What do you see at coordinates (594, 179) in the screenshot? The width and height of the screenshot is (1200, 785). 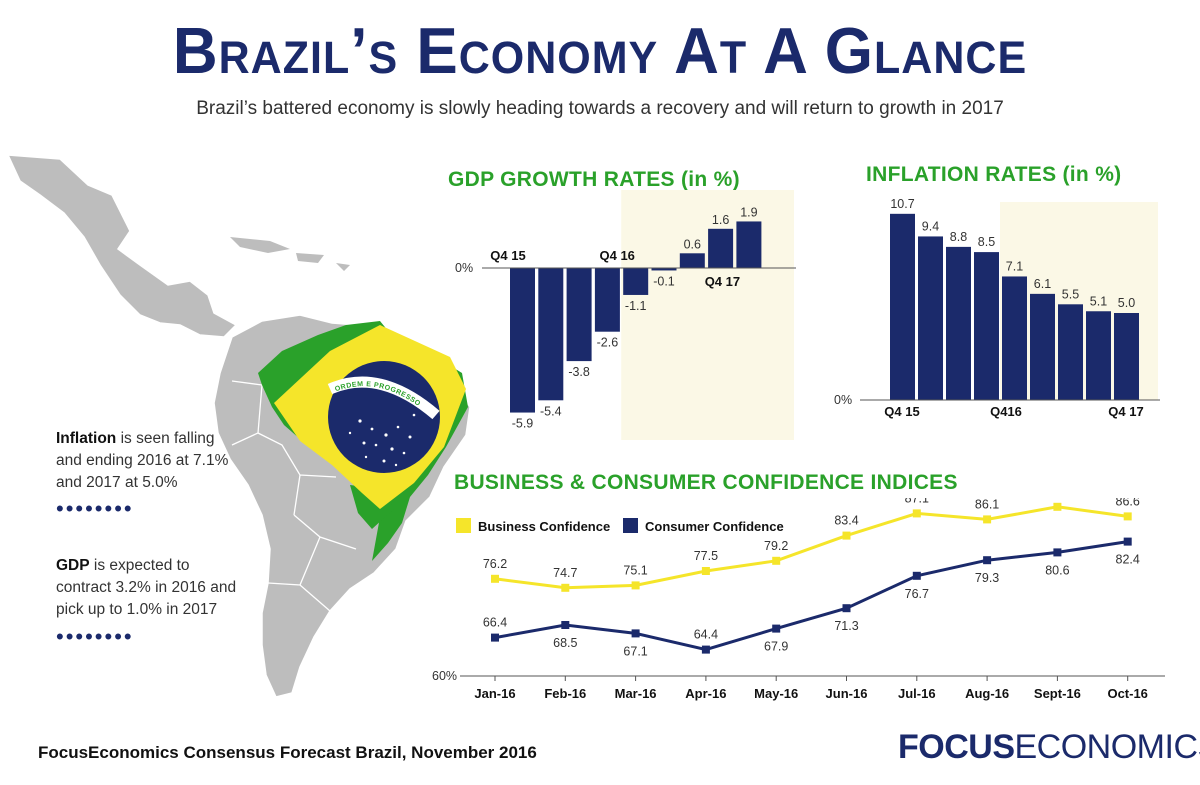 I see `gdp-chart-title: GDP GROWTH RATES (in %)` at bounding box center [594, 179].